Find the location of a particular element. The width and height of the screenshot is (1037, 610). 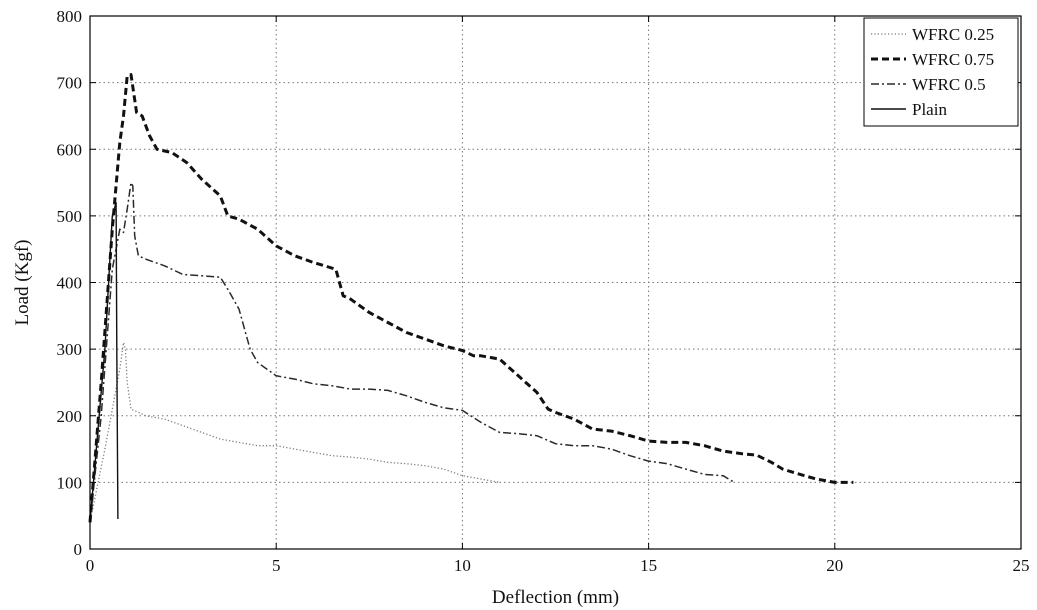

y-axis-label: Load (Kgf) is located at coordinates (22, 283).